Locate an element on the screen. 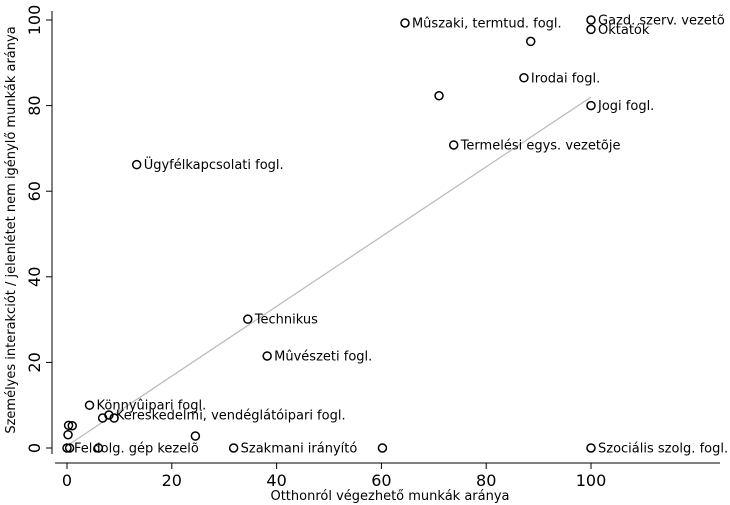 This screenshot has width=730, height=505. y-tick-label: 80 is located at coordinates (34, 105).